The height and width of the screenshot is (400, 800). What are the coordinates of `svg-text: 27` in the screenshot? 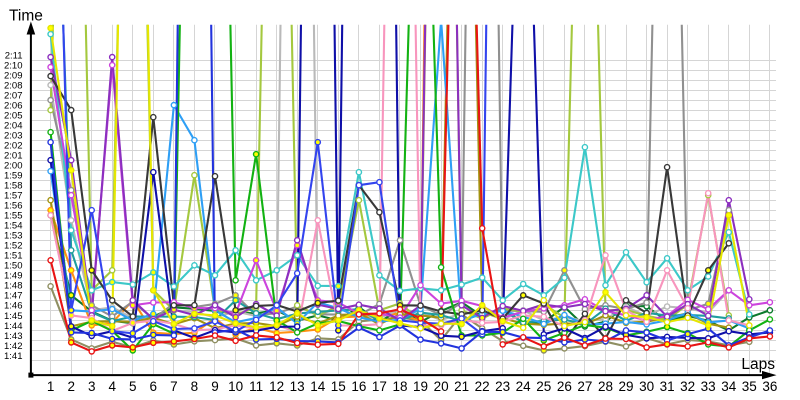 It's located at (584, 386).